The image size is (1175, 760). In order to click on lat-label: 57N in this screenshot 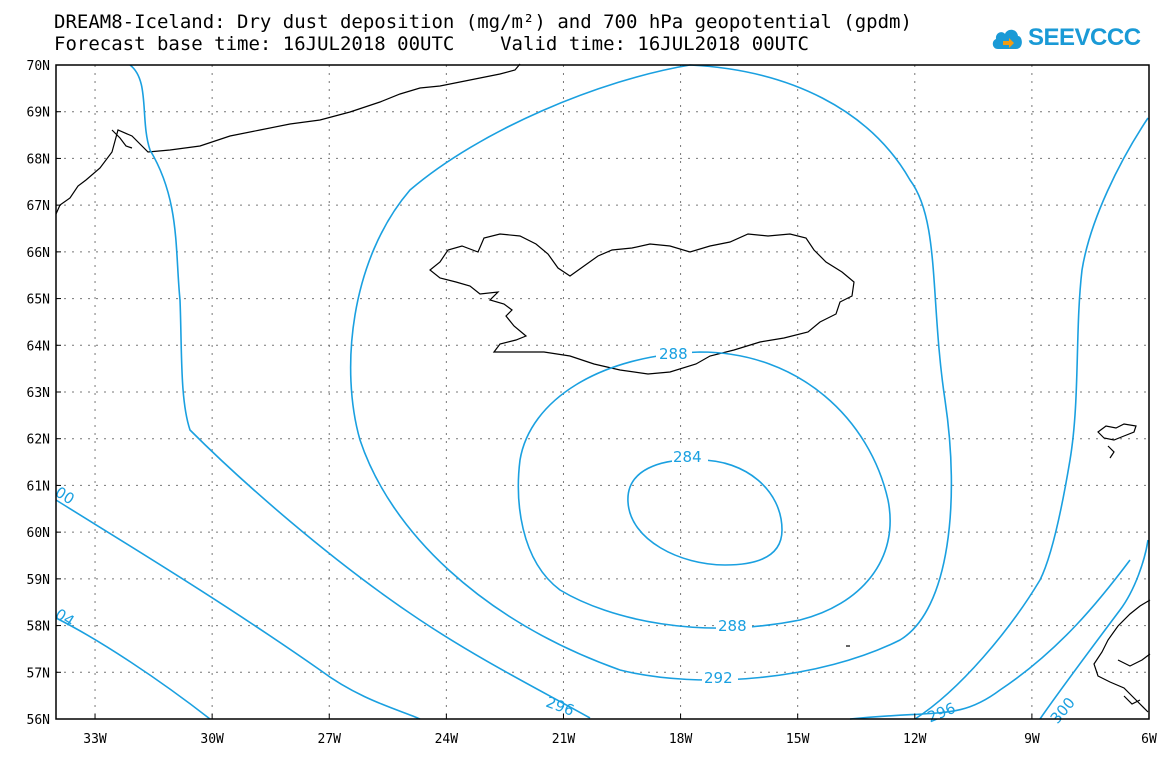, I will do `click(38, 673)`.